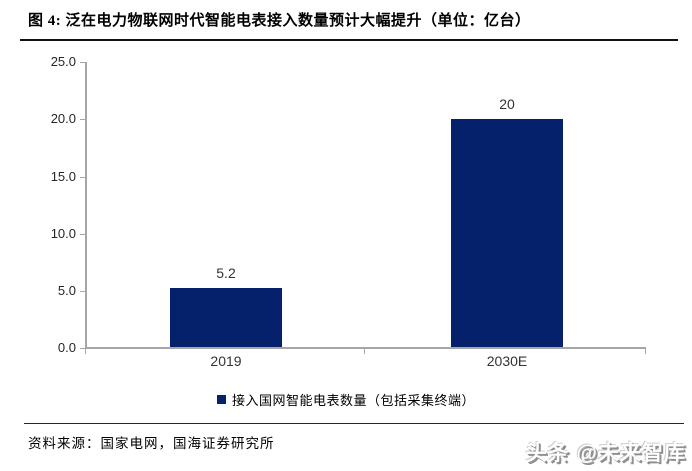  Describe the element at coordinates (221, 399) in the screenshot. I see `legend-marker-square` at that location.